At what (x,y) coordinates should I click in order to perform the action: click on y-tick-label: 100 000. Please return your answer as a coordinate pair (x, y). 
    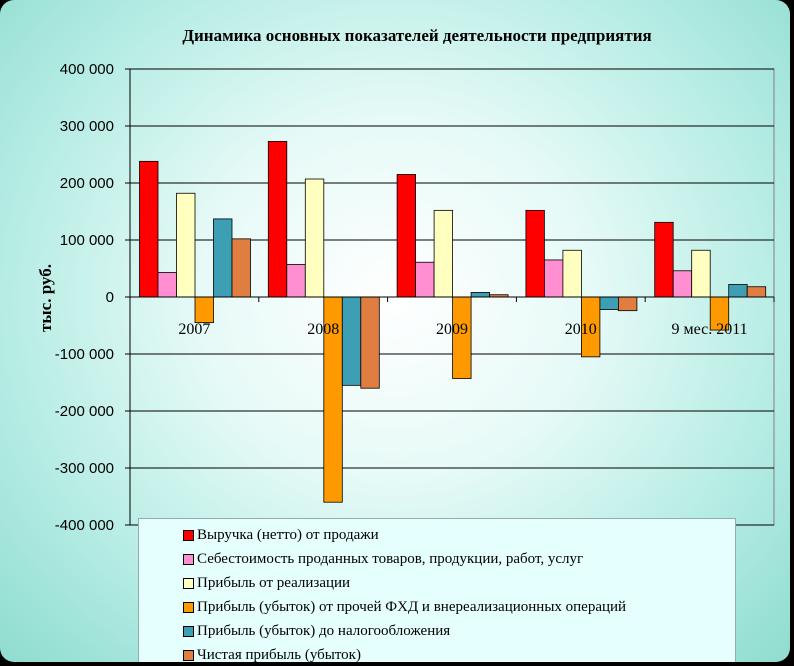
    Looking at the image, I should click on (87, 240).